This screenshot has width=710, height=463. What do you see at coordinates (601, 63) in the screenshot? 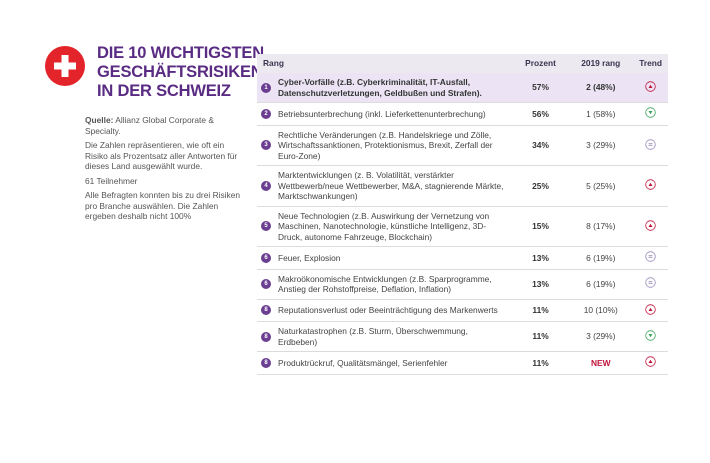
I see `column-header: 2019 rang` at bounding box center [601, 63].